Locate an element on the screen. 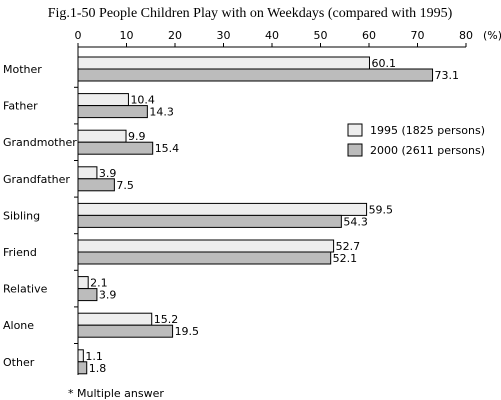 This screenshot has height=400, width=501. x-tick-label: 40 is located at coordinates (272, 35).